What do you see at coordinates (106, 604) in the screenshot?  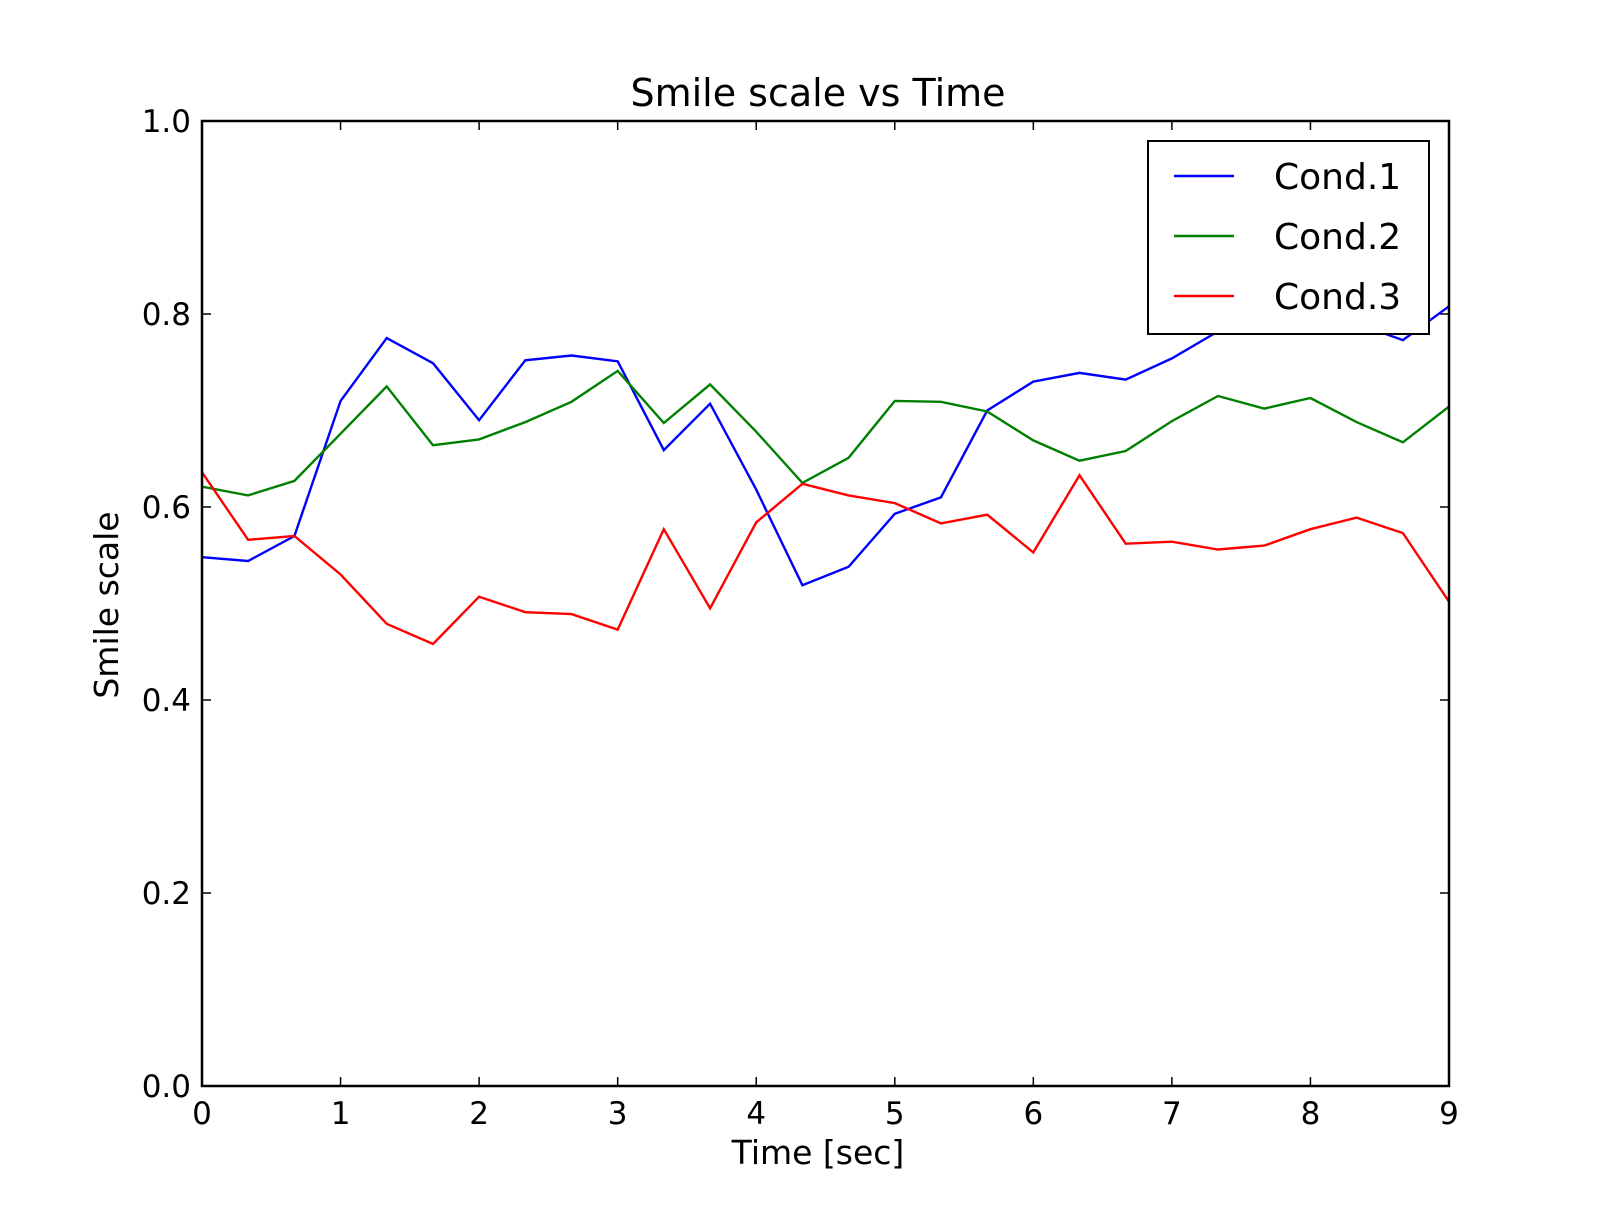 I see `y-axis-label: Smile scale` at bounding box center [106, 604].